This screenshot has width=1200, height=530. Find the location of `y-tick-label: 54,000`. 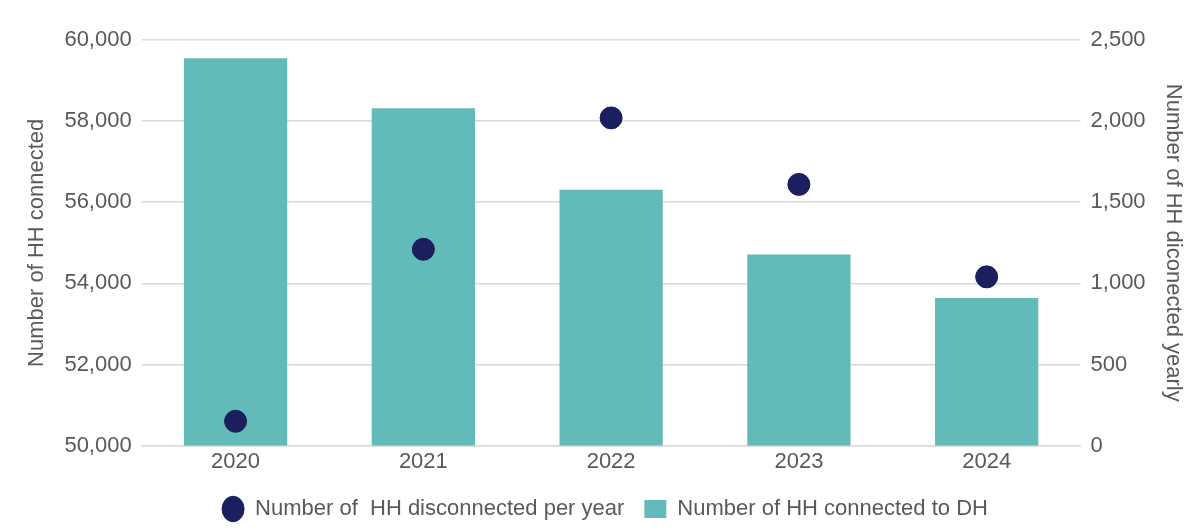

y-tick-label: 54,000 is located at coordinates (98, 282).